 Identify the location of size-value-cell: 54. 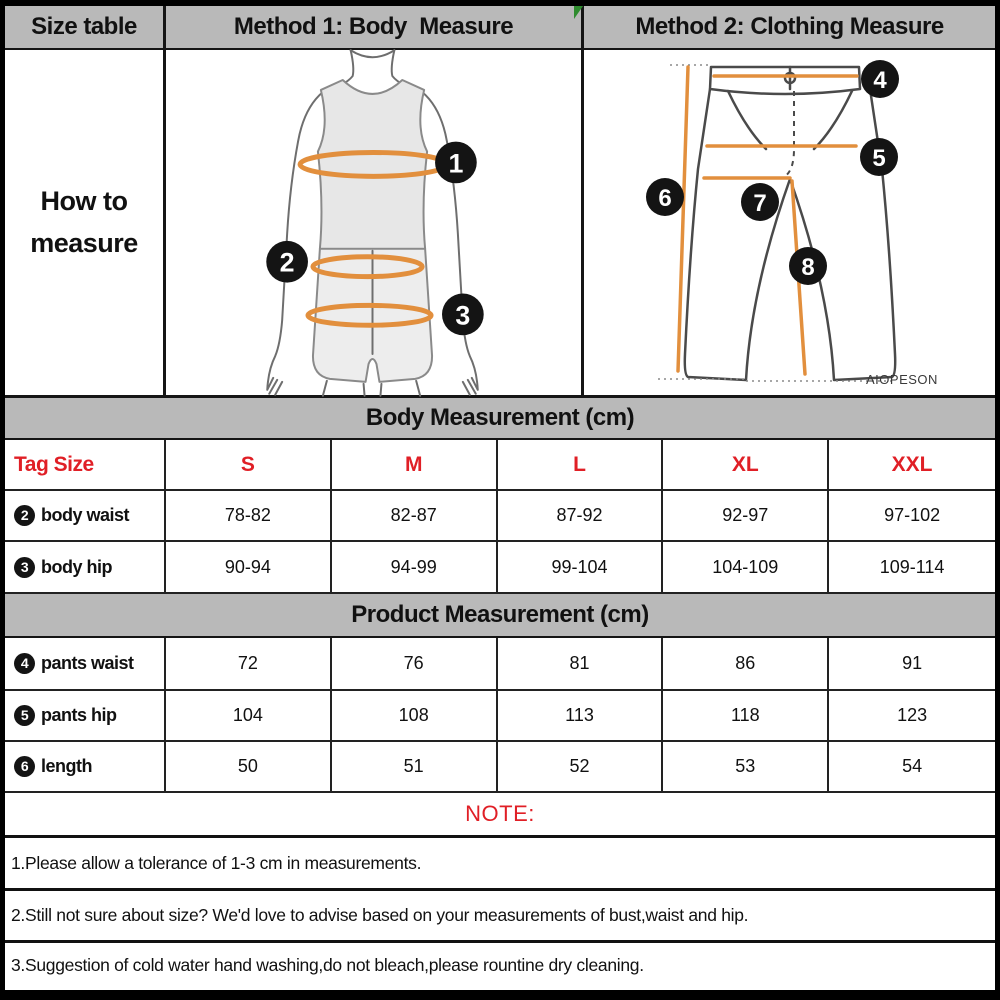
(912, 766).